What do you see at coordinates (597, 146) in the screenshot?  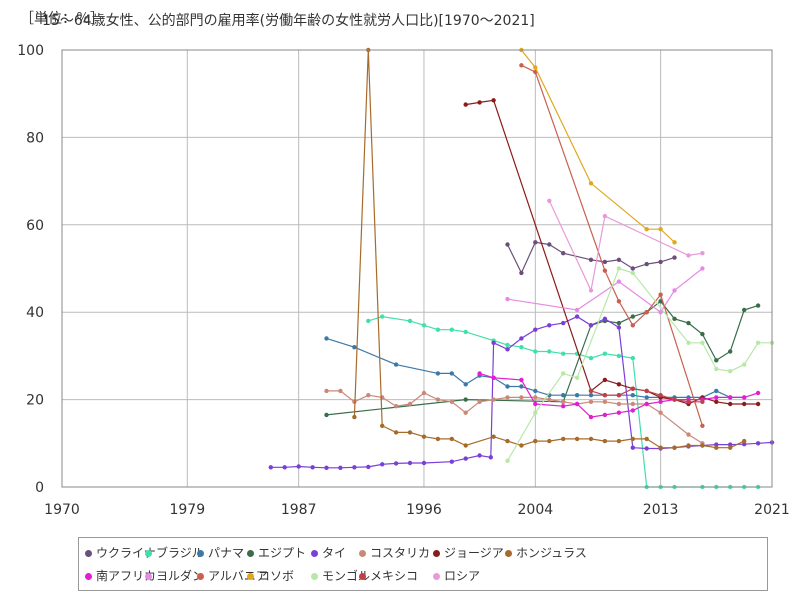 I see `series-line` at bounding box center [597, 146].